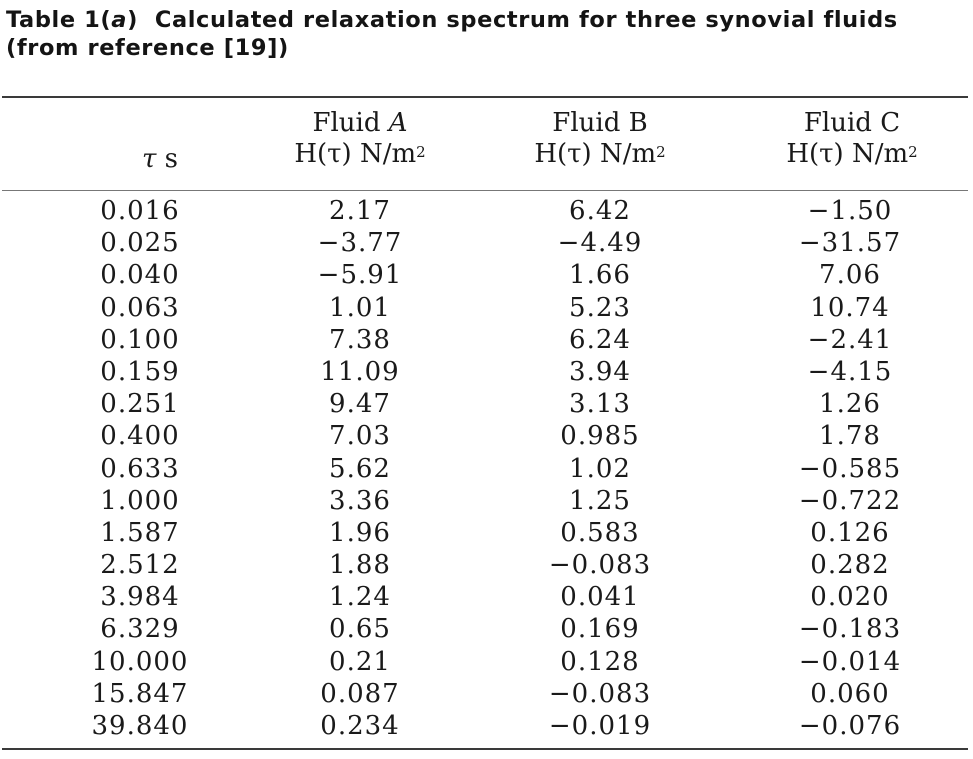 This screenshot has height=759, width=973. I want to click on cell-tau: 1.000, so click(140, 500).